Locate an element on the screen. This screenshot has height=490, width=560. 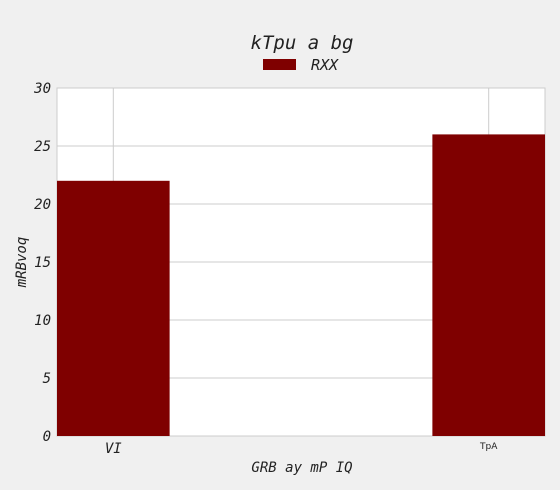
y-tick-label: 30 is located at coordinates (42, 89).